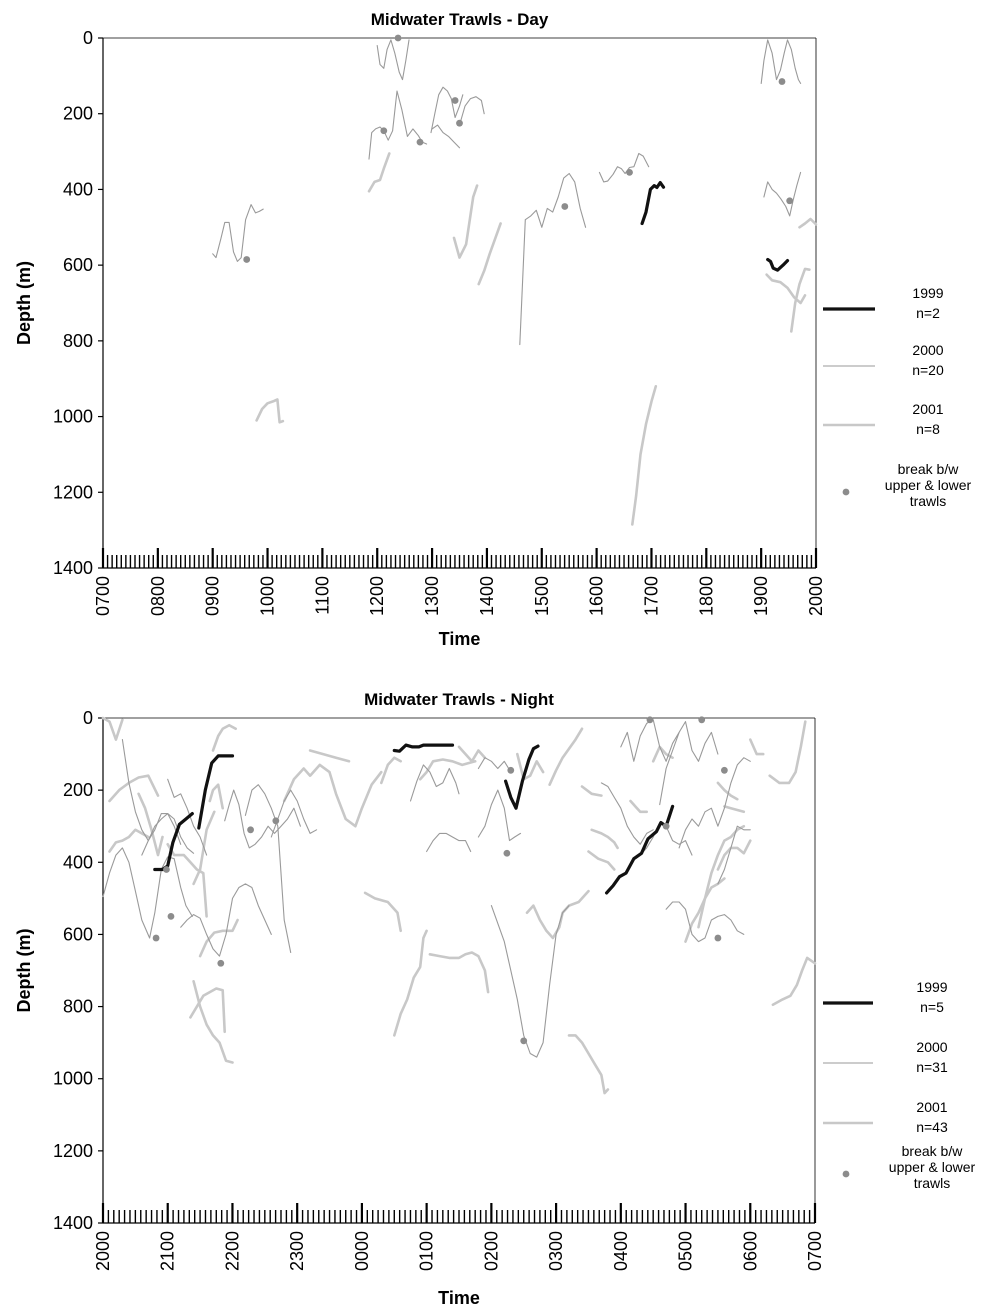 Image resolution: width=985 pixels, height=1313 pixels. Describe the element at coordinates (927, 409) in the screenshot. I see `legend-label-2001: 2001` at that location.